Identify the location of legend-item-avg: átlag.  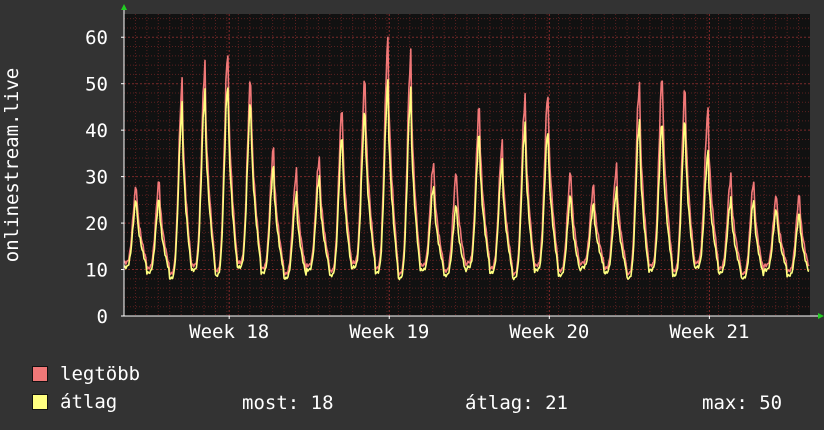
(75, 402).